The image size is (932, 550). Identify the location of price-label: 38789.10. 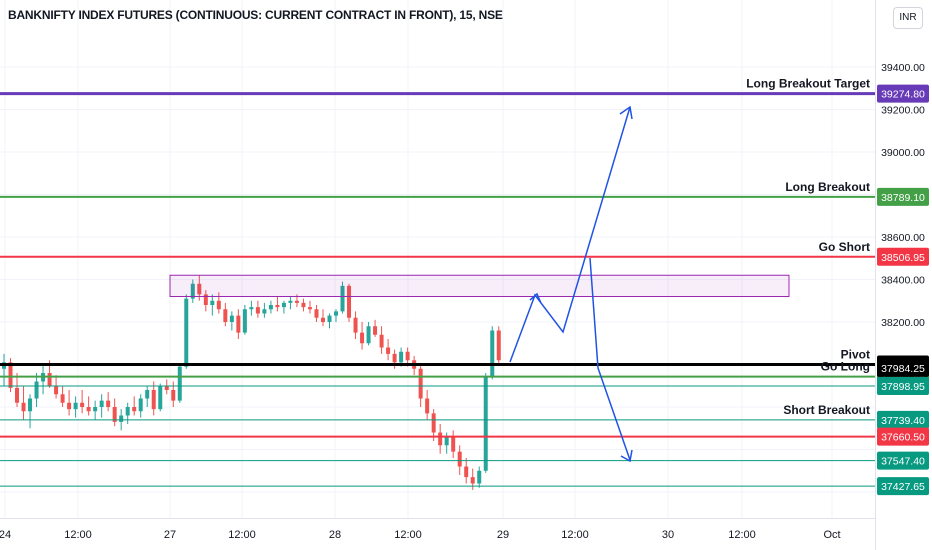
(903, 198).